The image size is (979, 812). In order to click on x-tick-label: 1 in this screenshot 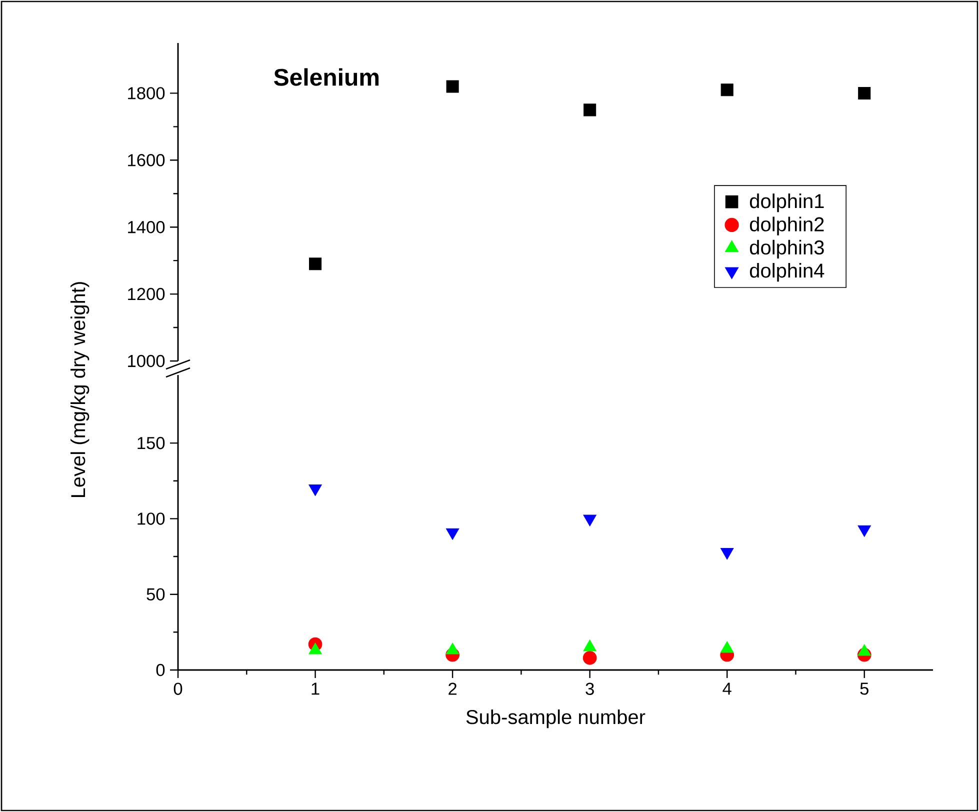, I will do `click(316, 688)`.